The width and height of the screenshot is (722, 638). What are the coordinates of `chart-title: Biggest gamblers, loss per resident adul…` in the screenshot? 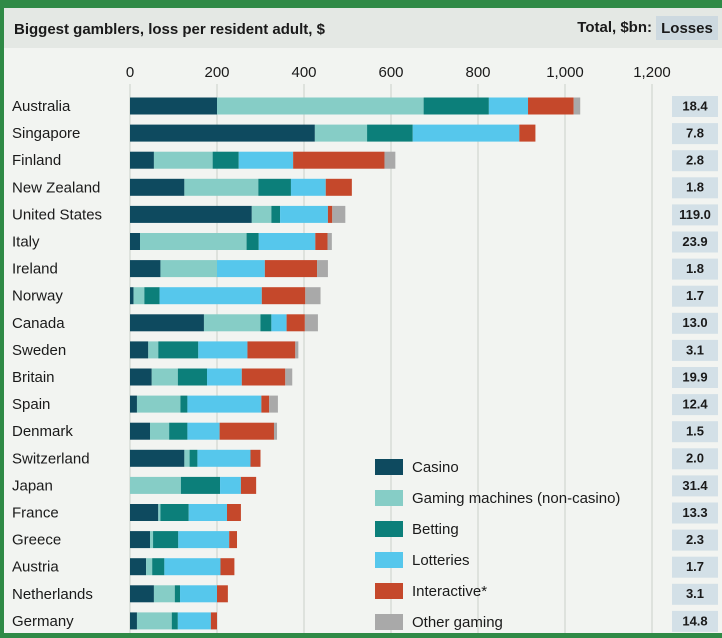 It's located at (170, 29).